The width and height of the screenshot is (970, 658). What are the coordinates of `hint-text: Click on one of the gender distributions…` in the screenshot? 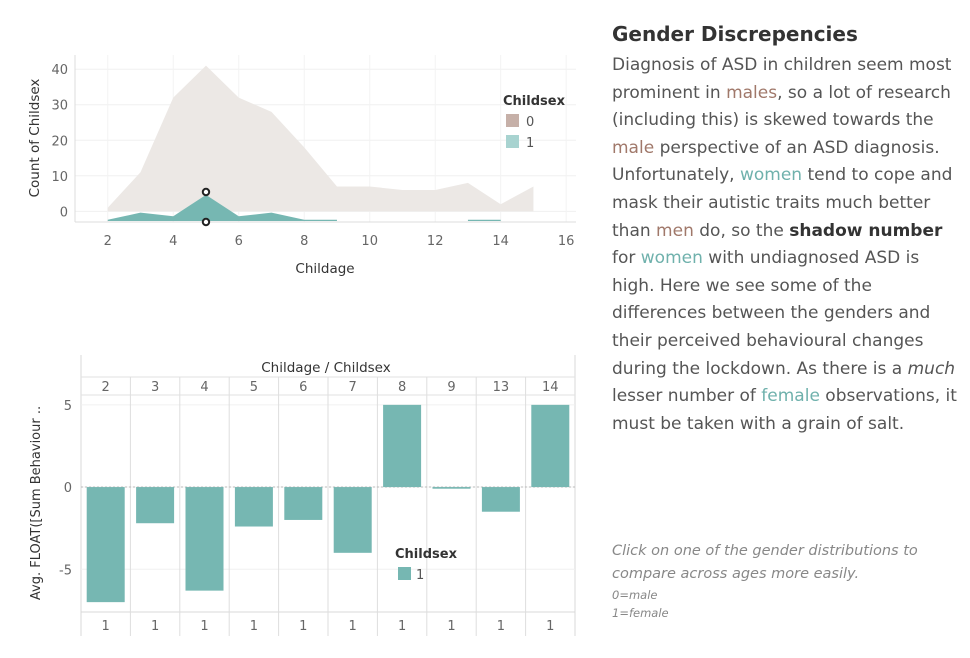 It's located at (765, 562).